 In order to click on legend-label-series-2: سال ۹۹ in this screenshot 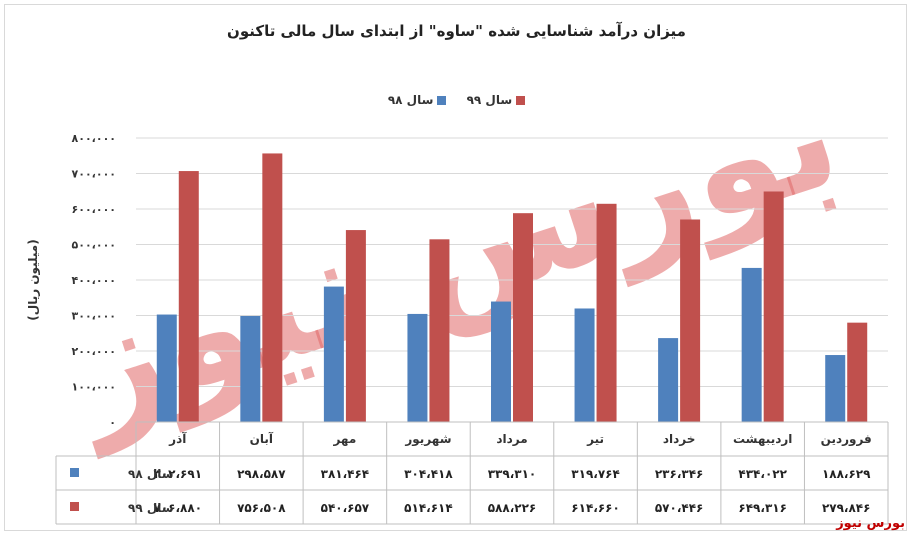, I will do `click(489, 100)`.